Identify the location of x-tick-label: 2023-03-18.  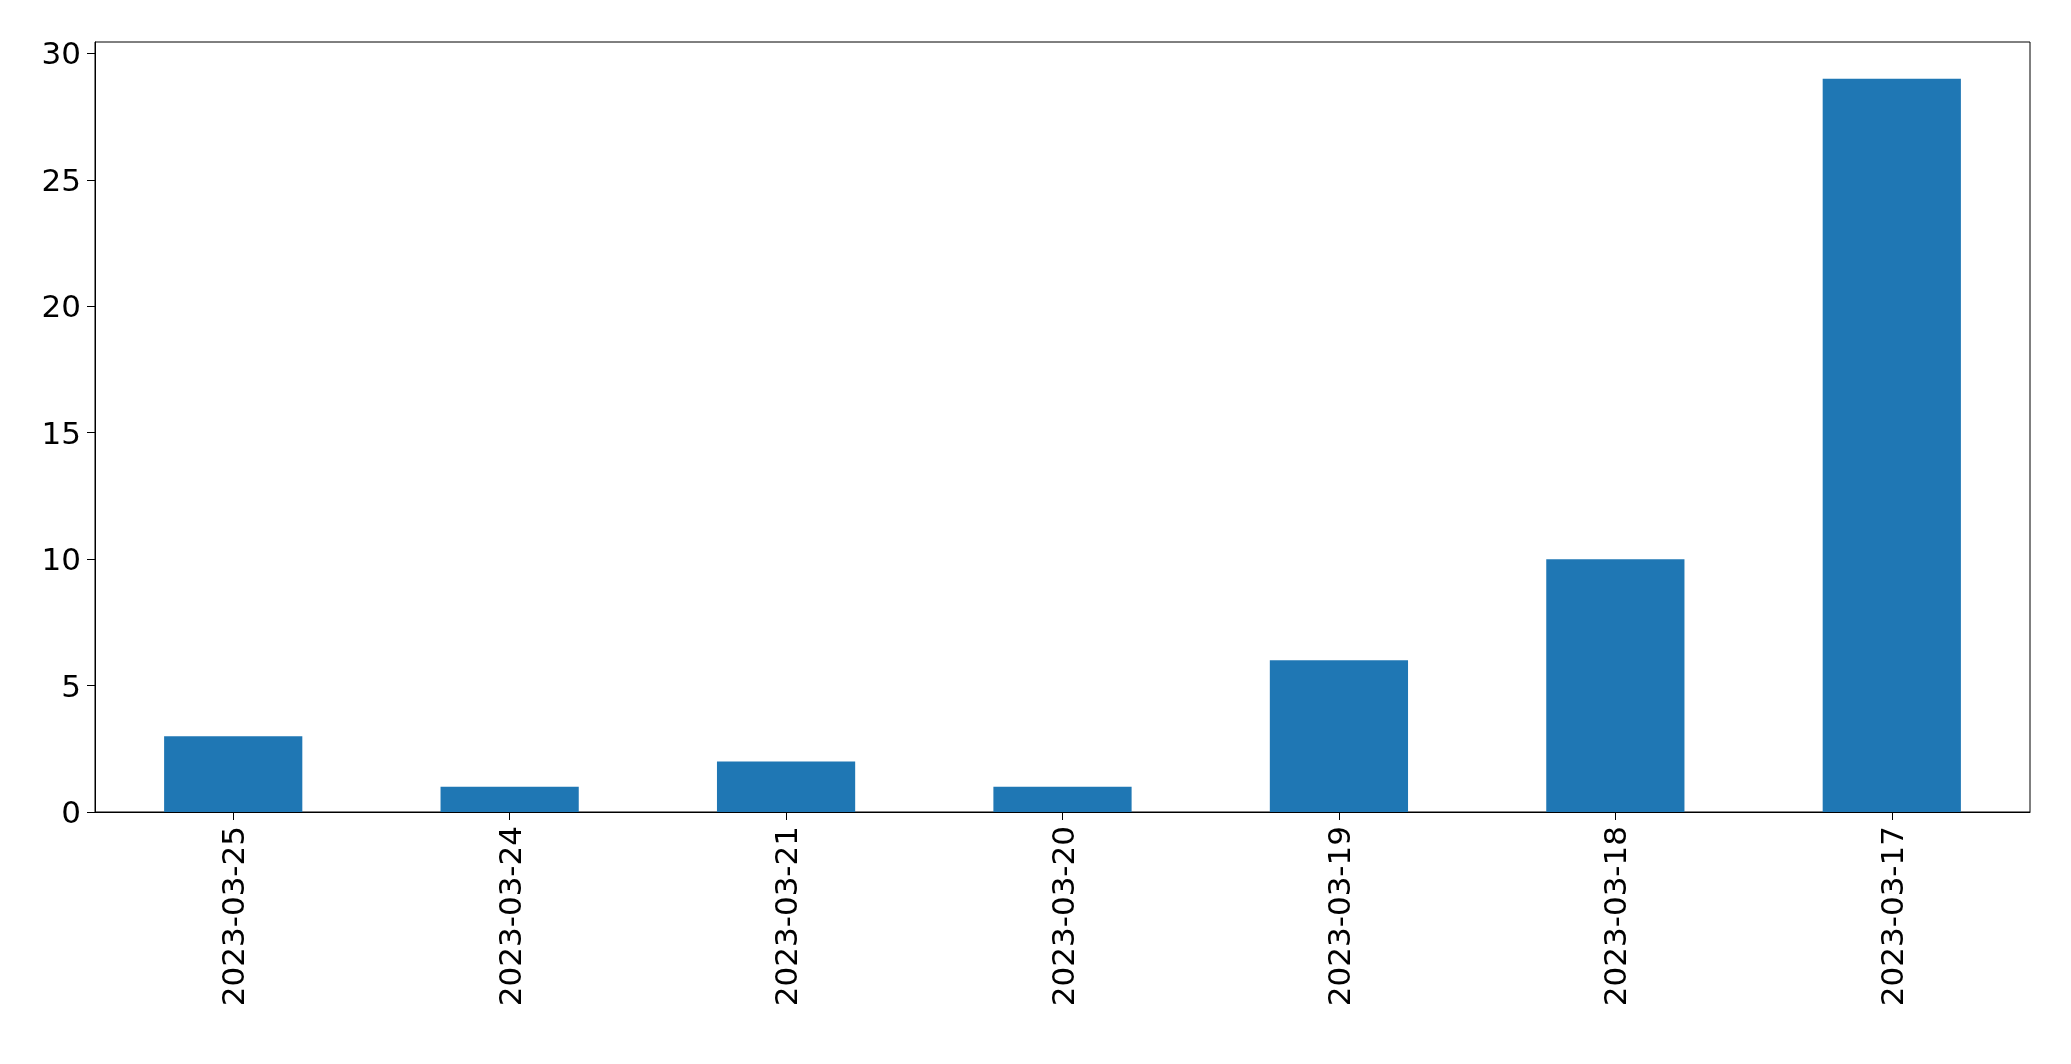
(1615, 916).